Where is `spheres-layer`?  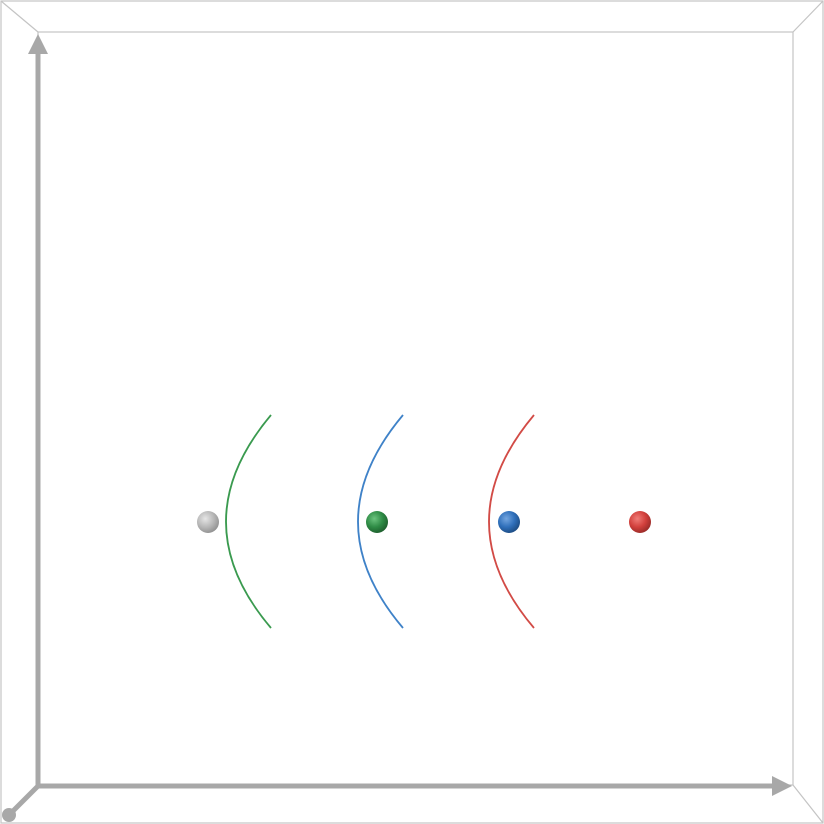 spheres-layer is located at coordinates (424, 522).